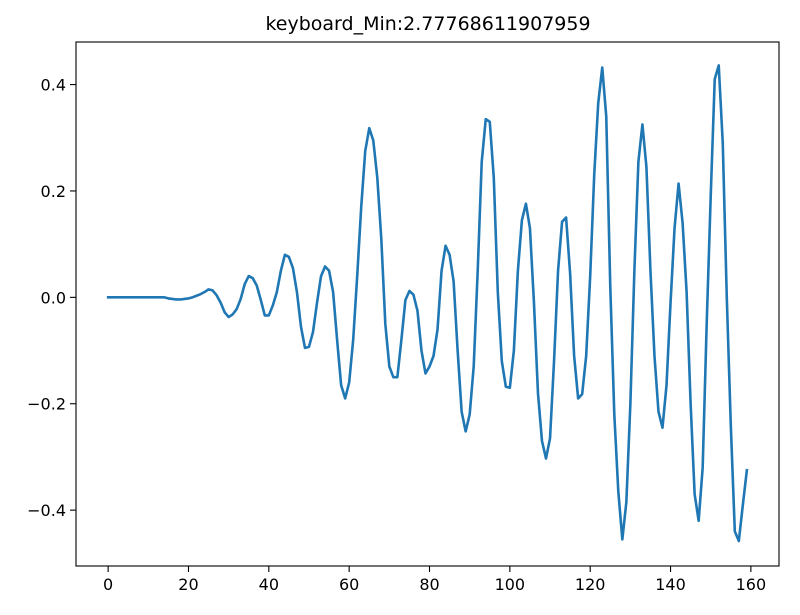 The height and width of the screenshot is (615, 800). I want to click on y-tick-label: −0.2, so click(46, 404).